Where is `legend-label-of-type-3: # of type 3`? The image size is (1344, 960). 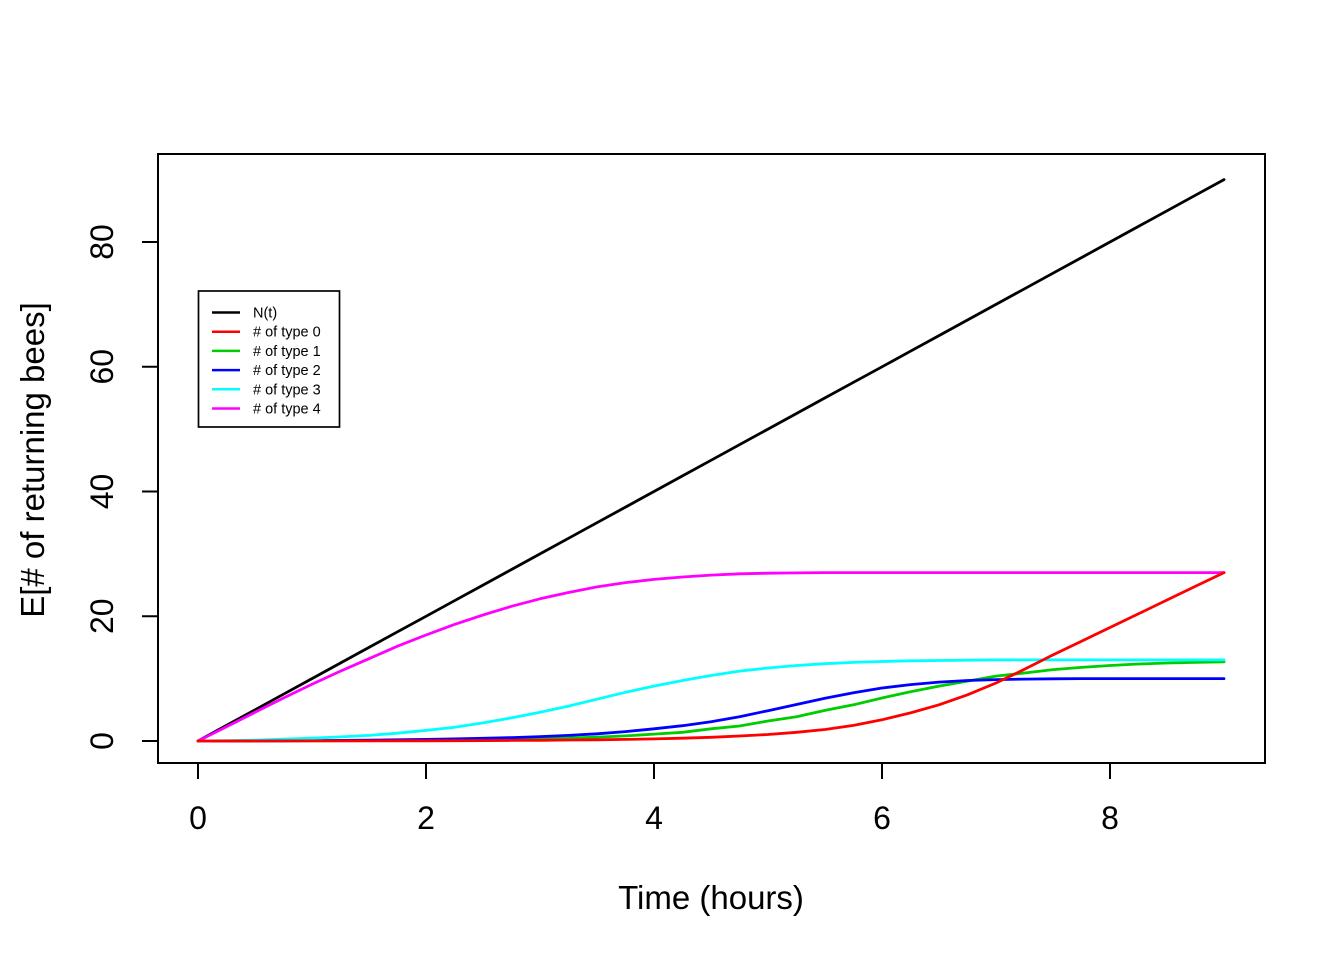
legend-label-of-type-3: # of type 3 is located at coordinates (287, 390).